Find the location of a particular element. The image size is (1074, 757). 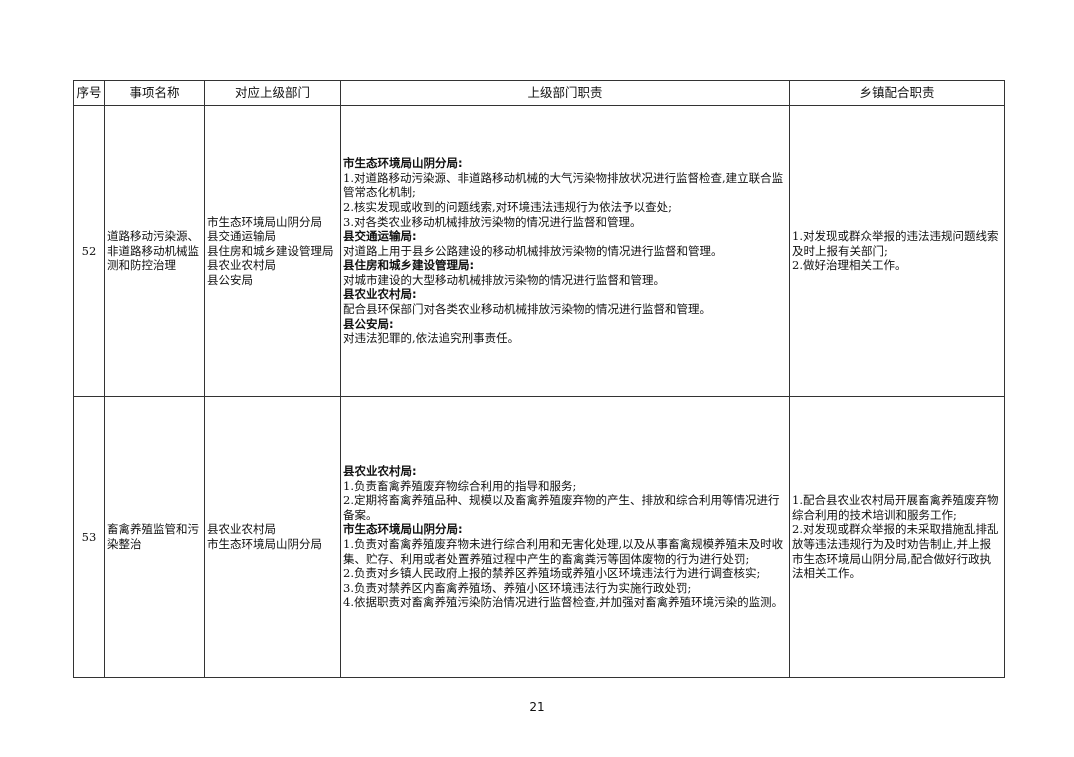

duty-item: 2.核实发现或收到的问题线索,对环境违法违规行为依法予以查处; is located at coordinates (507, 206).